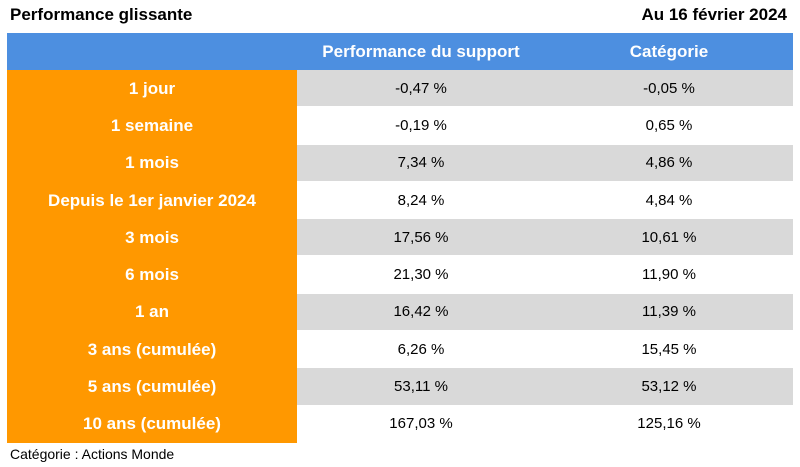 This screenshot has height=467, width=800. What do you see at coordinates (152, 163) in the screenshot?
I see `row-label: 1 mois` at bounding box center [152, 163].